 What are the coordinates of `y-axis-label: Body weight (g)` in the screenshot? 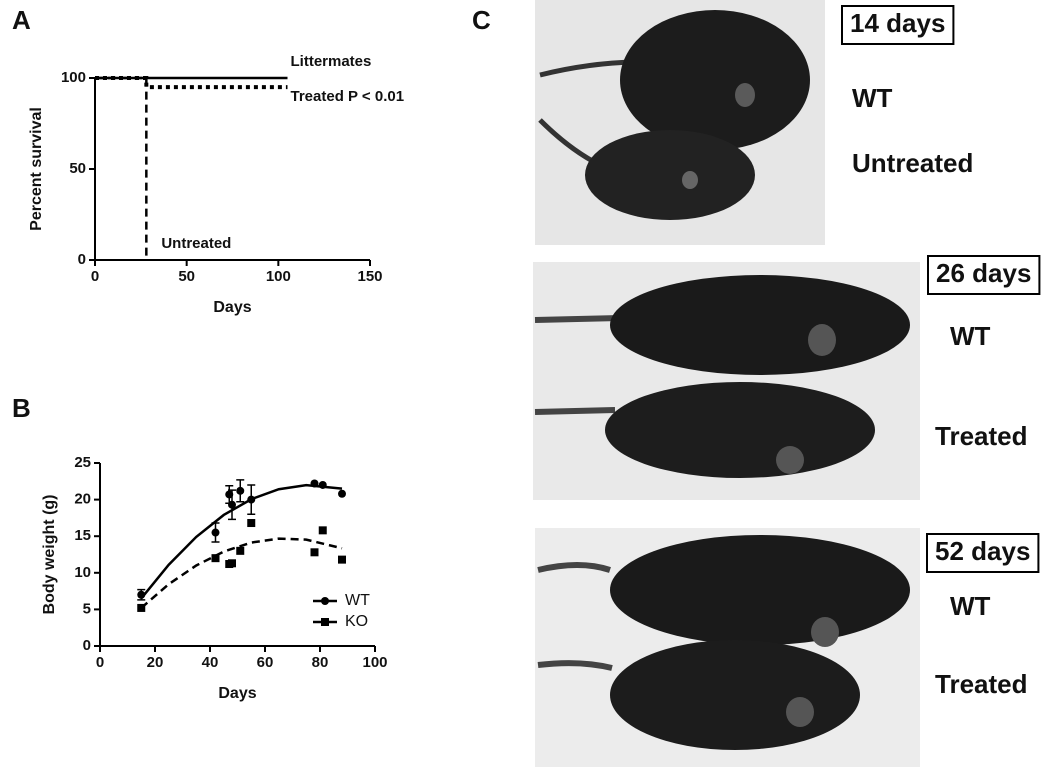 It's located at (49, 555).